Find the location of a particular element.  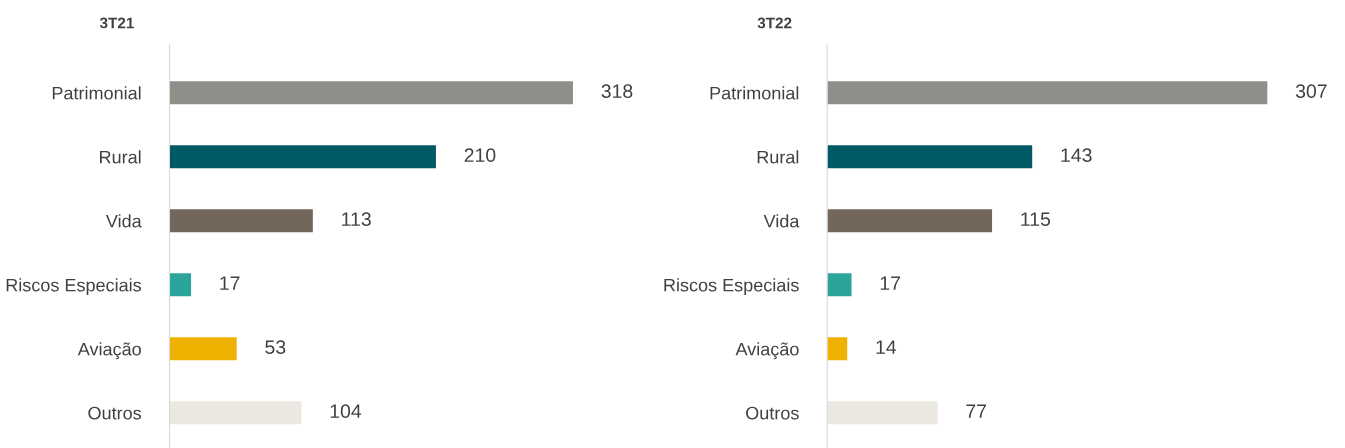

data-label: 307 is located at coordinates (1311, 91).